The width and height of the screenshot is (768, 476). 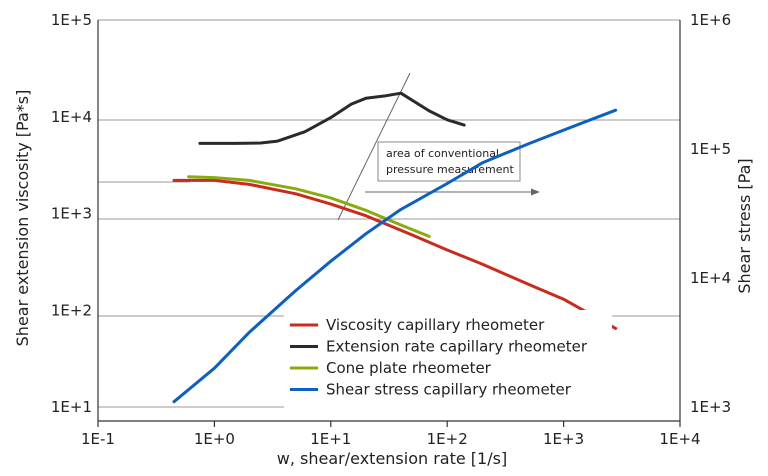 What do you see at coordinates (450, 169) in the screenshot?
I see `annotation-line-2: pressure measurement` at bounding box center [450, 169].